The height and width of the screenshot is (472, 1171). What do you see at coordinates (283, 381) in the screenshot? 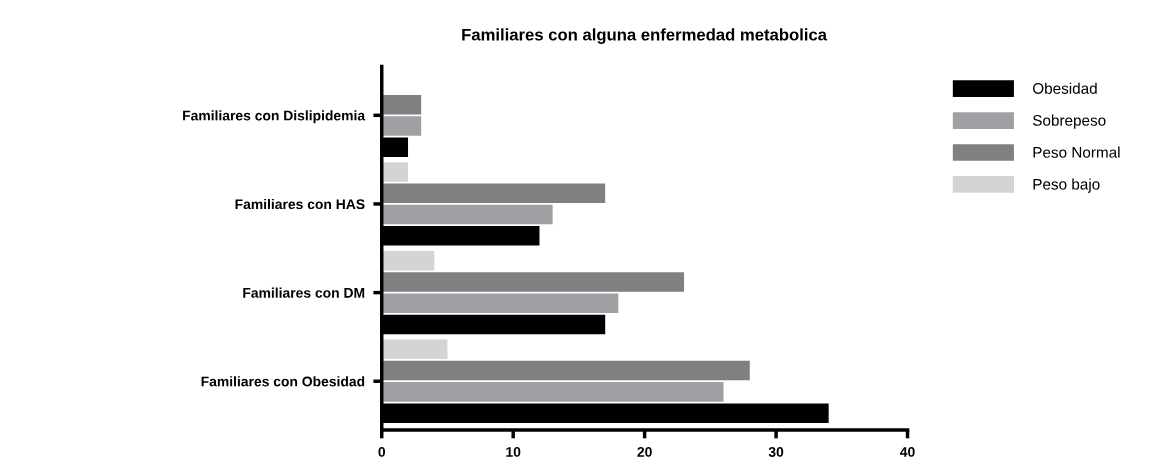
I see `y-tick-label: Familiares con Obesidad` at bounding box center [283, 381].